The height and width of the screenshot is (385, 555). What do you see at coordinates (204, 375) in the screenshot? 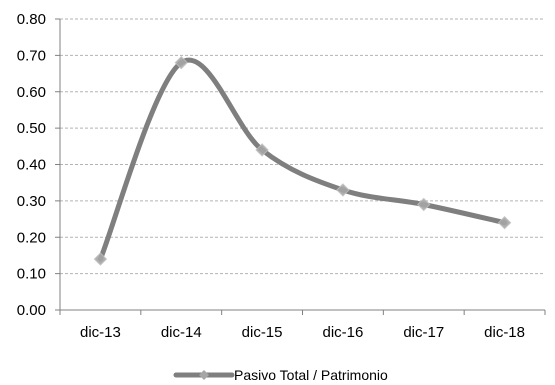
I see `legend-marker` at bounding box center [204, 375].